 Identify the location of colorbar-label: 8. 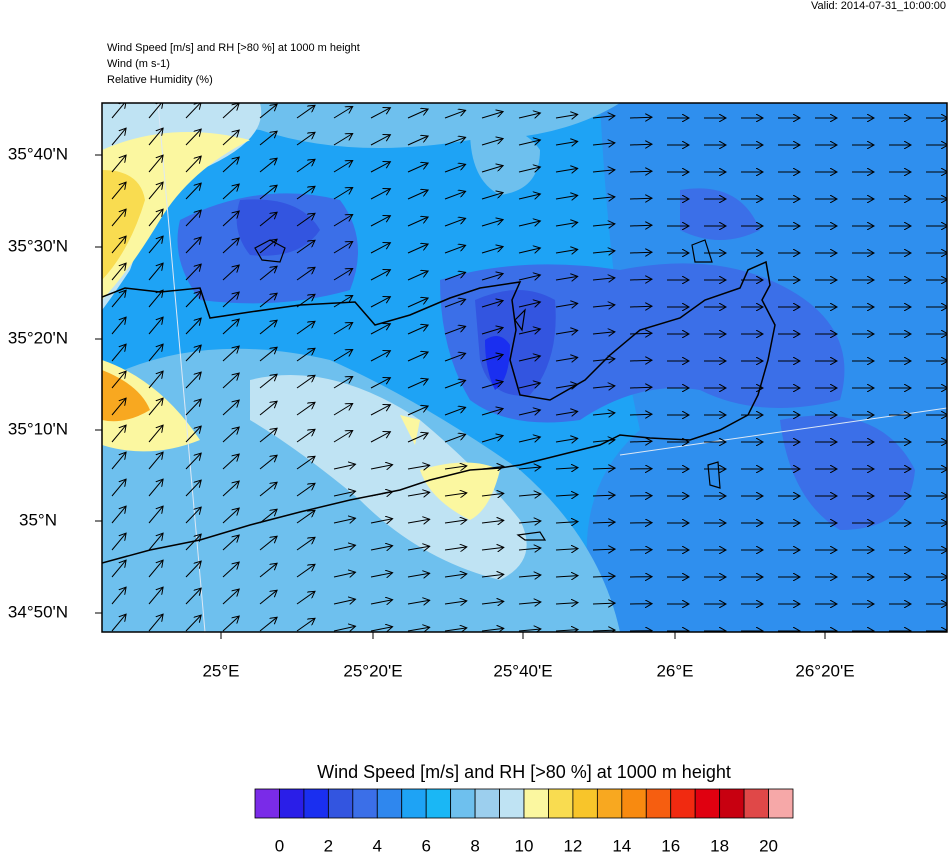
(474, 845).